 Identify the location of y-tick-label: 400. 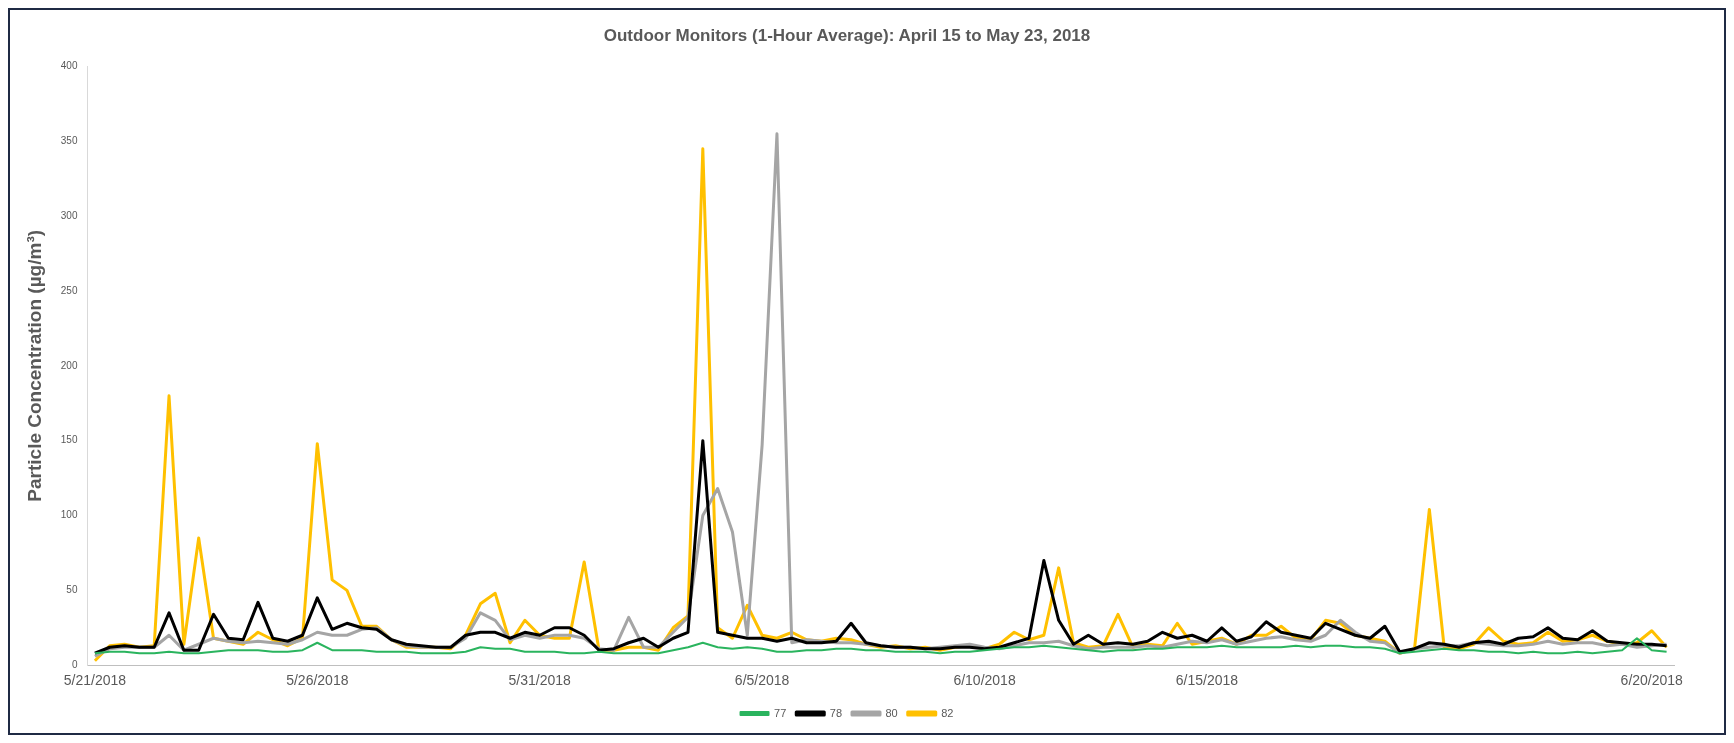
(69, 66).